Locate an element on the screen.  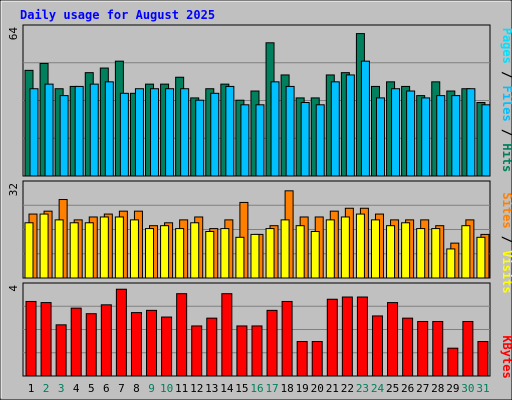
x-tick-label: 19 is located at coordinates (302, 388).